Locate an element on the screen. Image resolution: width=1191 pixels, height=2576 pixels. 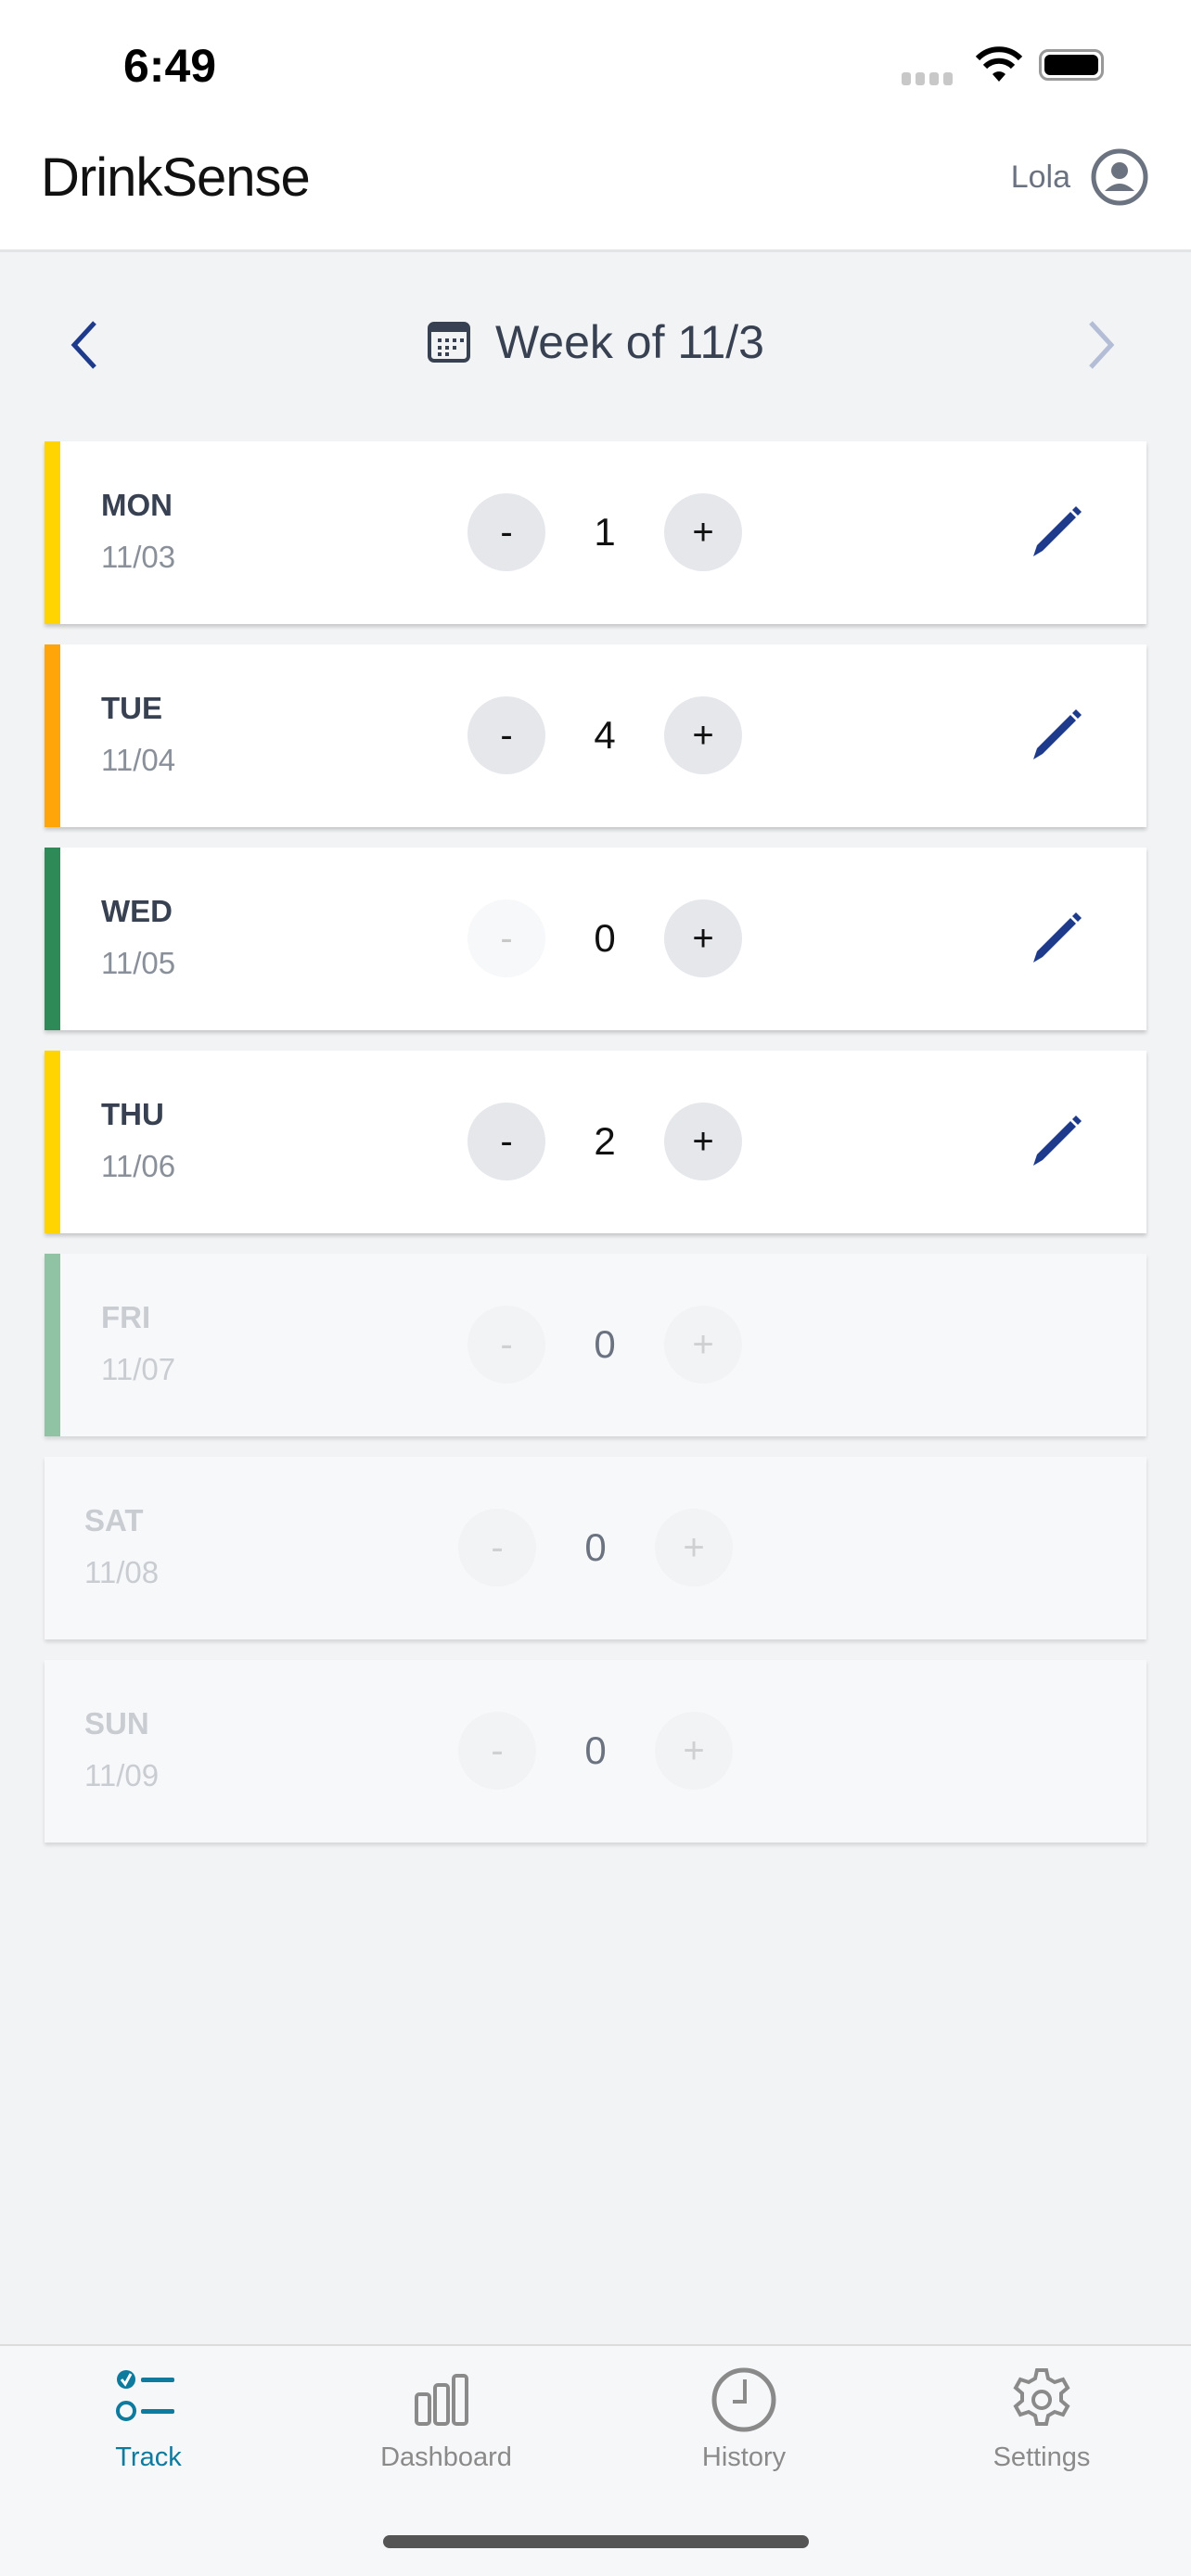
day-card-sat: SAT 11/08 - 0 + is located at coordinates (595, 1548).